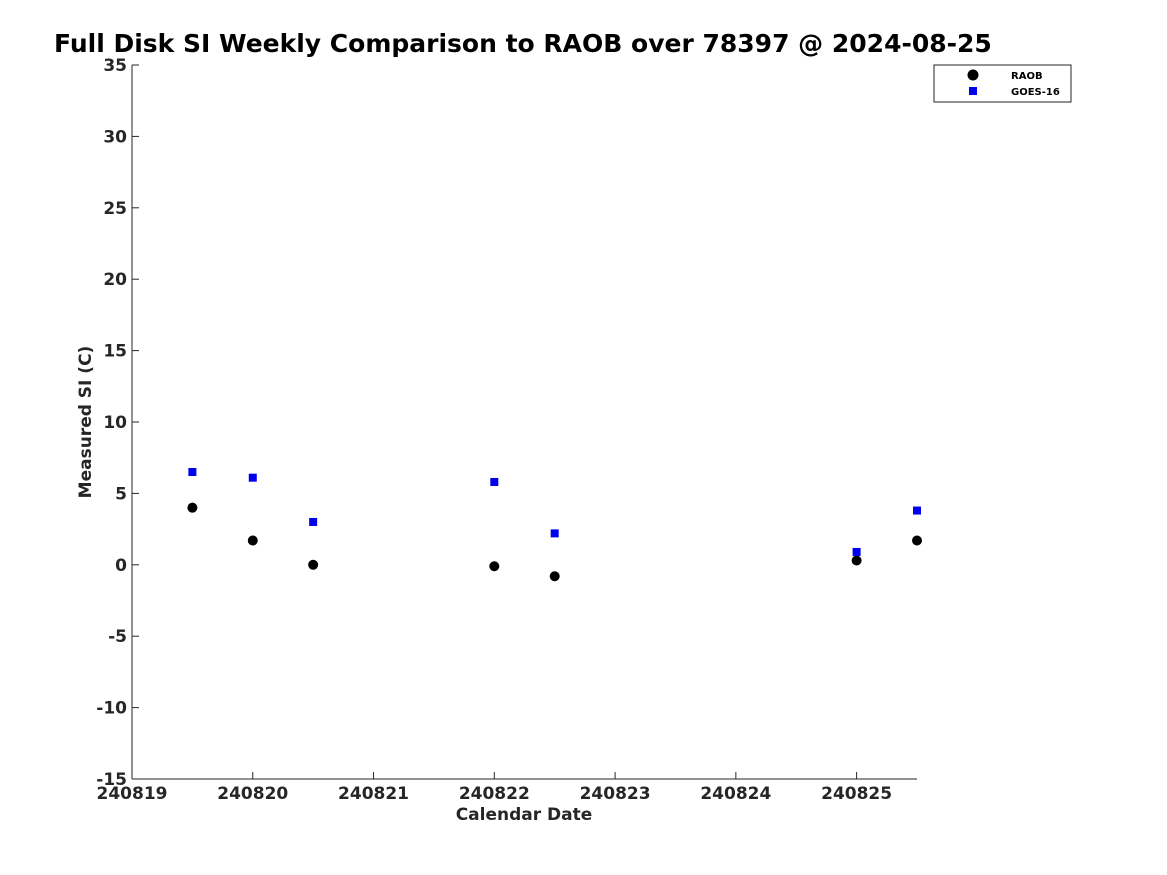  I want to click on x-tick-label: 240819, so click(132, 794).